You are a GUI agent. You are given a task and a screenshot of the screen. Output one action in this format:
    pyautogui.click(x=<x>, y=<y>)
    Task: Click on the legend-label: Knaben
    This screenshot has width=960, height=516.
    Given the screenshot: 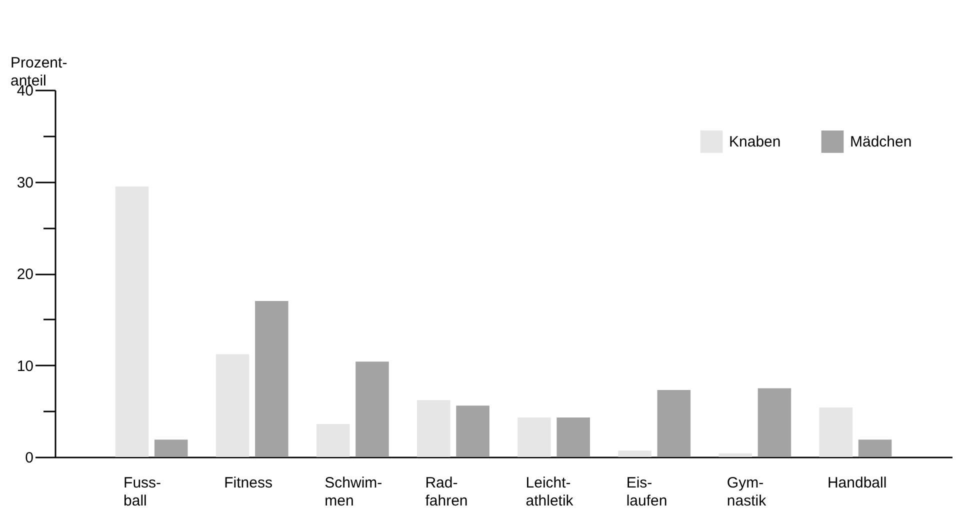 What is the action you would take?
    pyautogui.click(x=755, y=142)
    